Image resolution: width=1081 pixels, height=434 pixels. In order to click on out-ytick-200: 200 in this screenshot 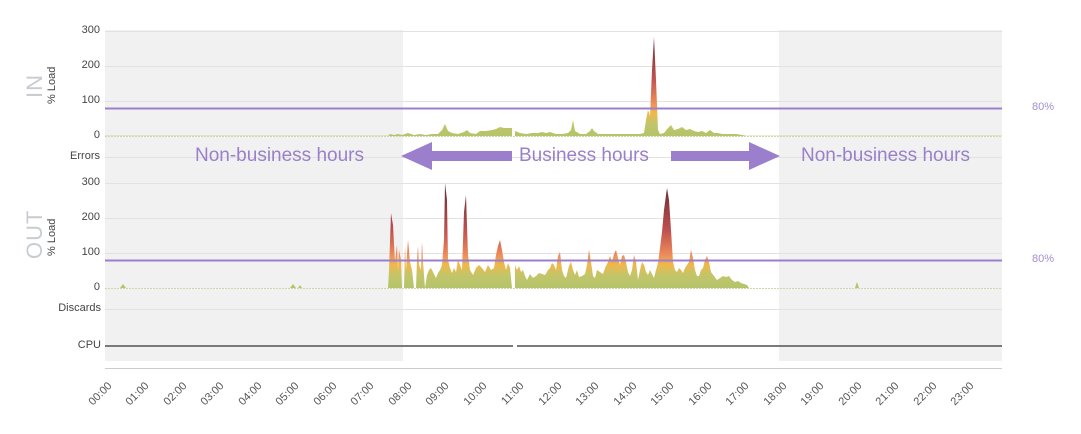, I will do `click(90, 217)`.